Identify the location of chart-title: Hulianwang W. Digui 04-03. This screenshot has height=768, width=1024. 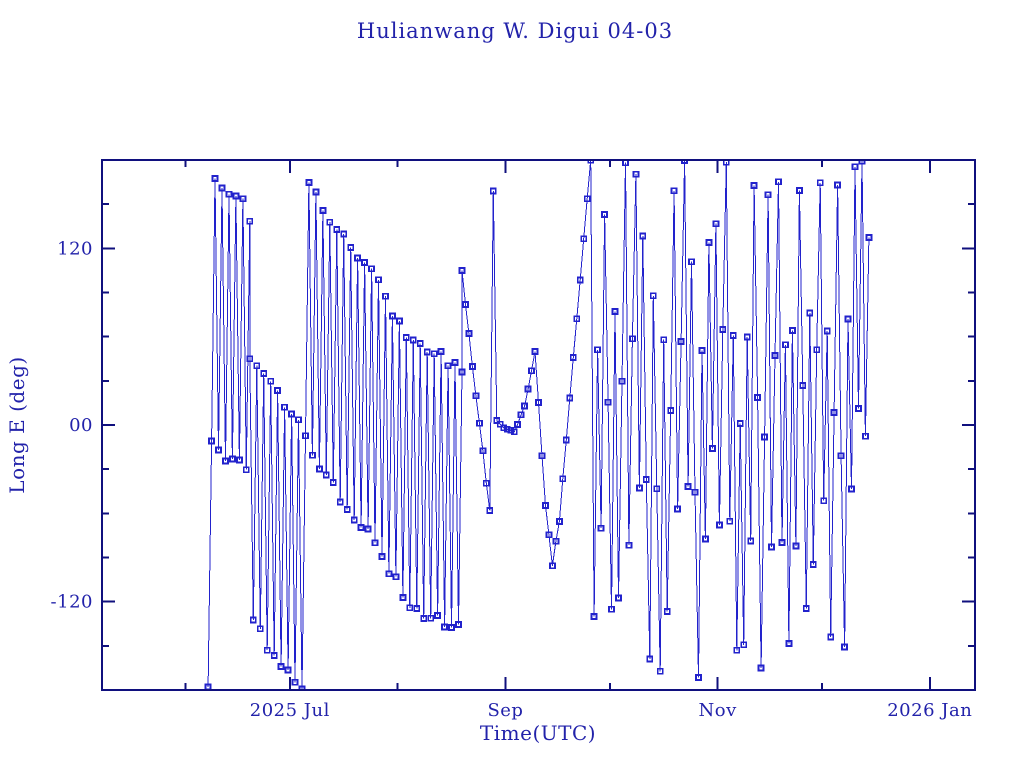
(515, 31).